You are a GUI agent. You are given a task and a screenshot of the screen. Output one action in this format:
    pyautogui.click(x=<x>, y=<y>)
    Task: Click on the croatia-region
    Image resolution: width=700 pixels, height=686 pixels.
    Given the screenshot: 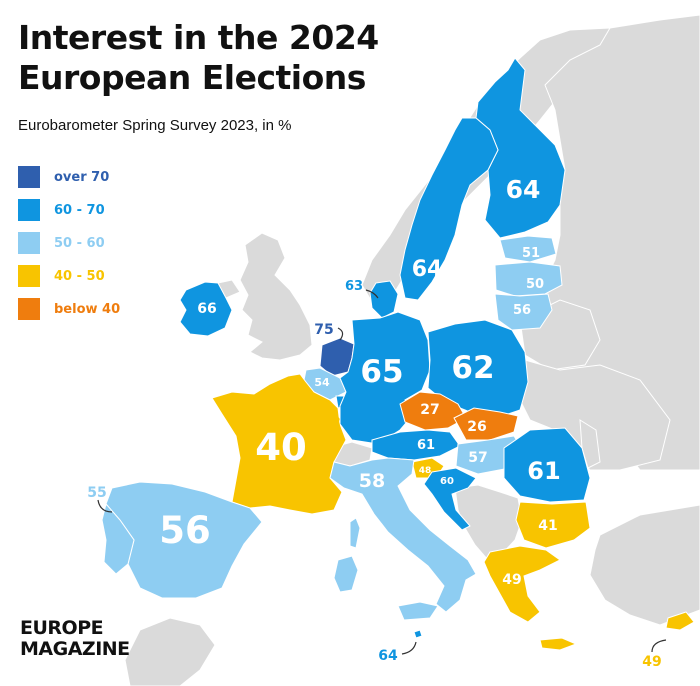 What is the action you would take?
    pyautogui.click(x=450, y=499)
    